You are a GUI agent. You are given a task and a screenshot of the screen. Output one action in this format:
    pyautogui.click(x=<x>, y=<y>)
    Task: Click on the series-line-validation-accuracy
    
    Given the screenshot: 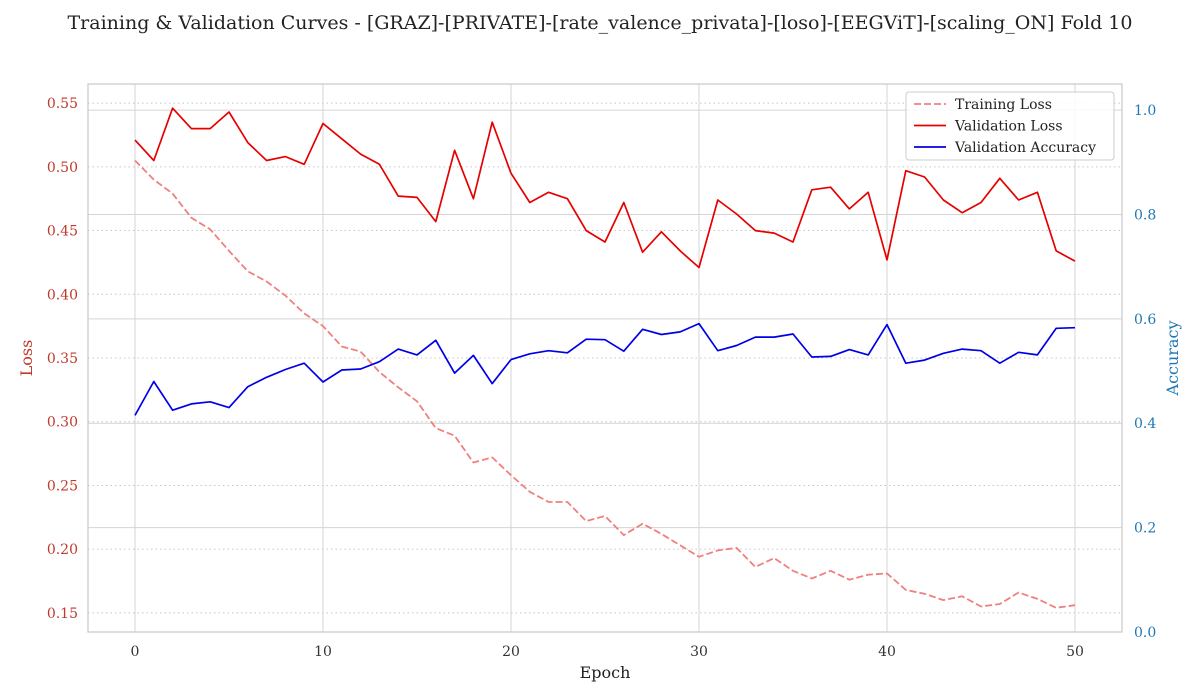 What is the action you would take?
    pyautogui.click(x=605, y=369)
    